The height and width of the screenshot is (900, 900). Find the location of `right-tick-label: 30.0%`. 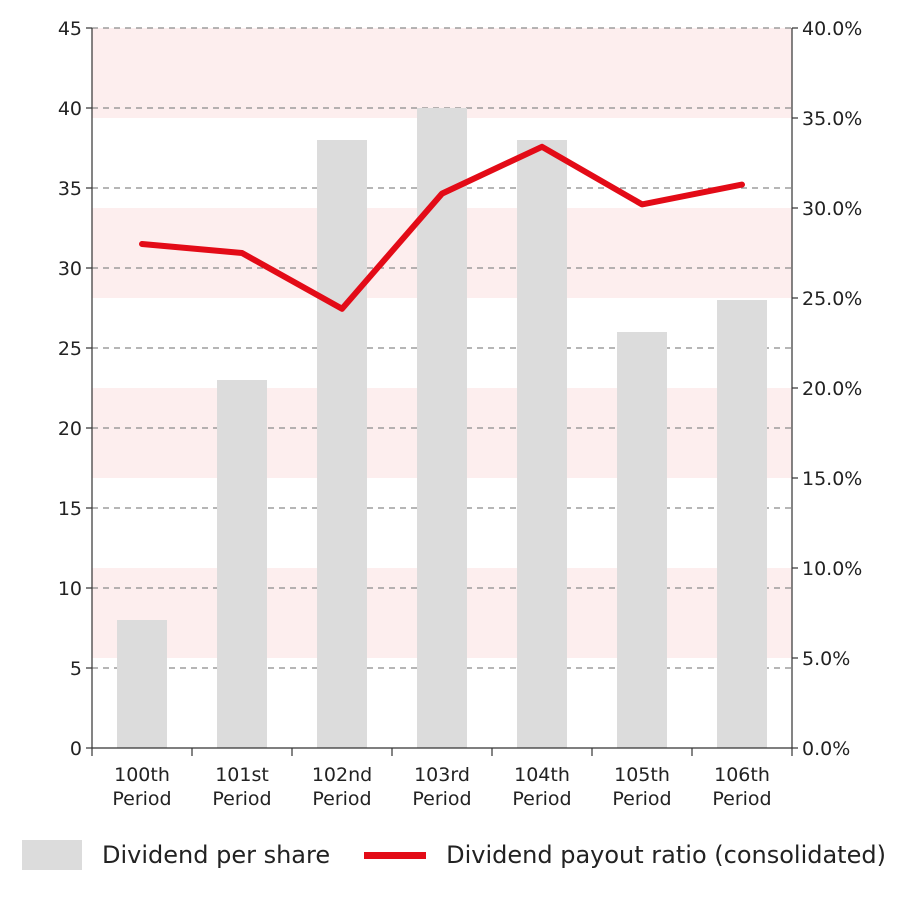

right-tick-label: 30.0% is located at coordinates (832, 209).